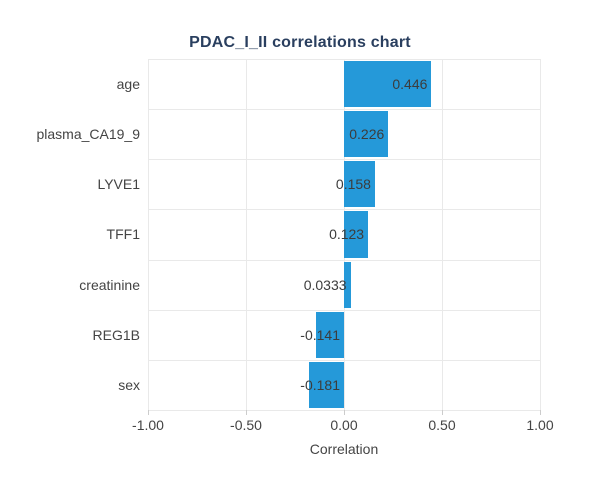  I want to click on y-axis-label-LYVE1: LYVE1, so click(118, 184).